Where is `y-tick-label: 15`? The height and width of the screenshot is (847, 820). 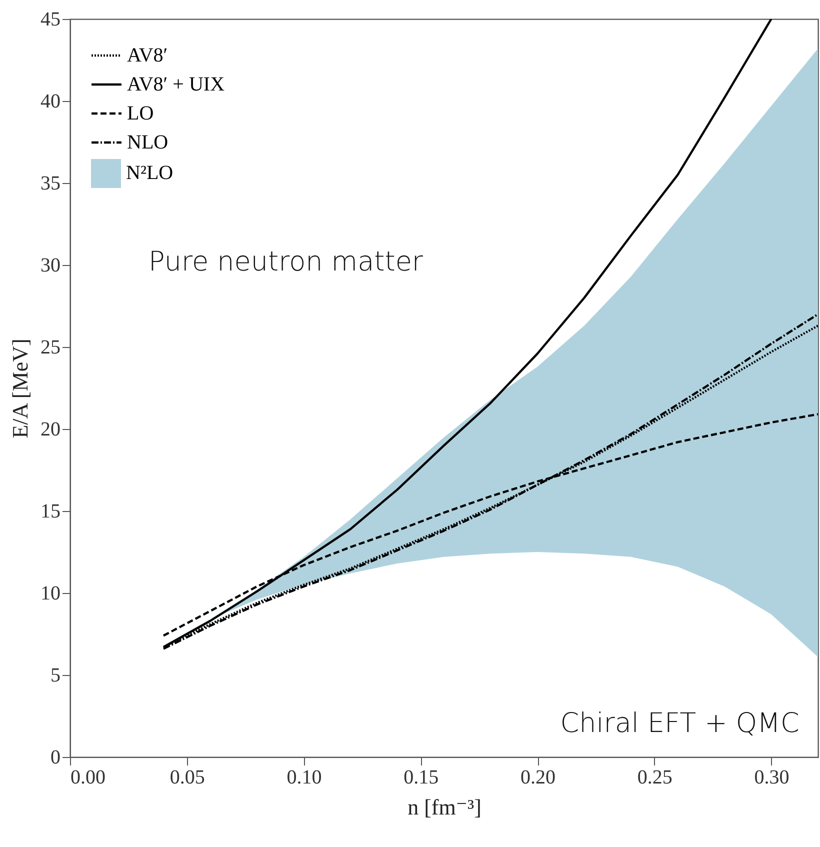 y-tick-label: 15 is located at coordinates (50, 511).